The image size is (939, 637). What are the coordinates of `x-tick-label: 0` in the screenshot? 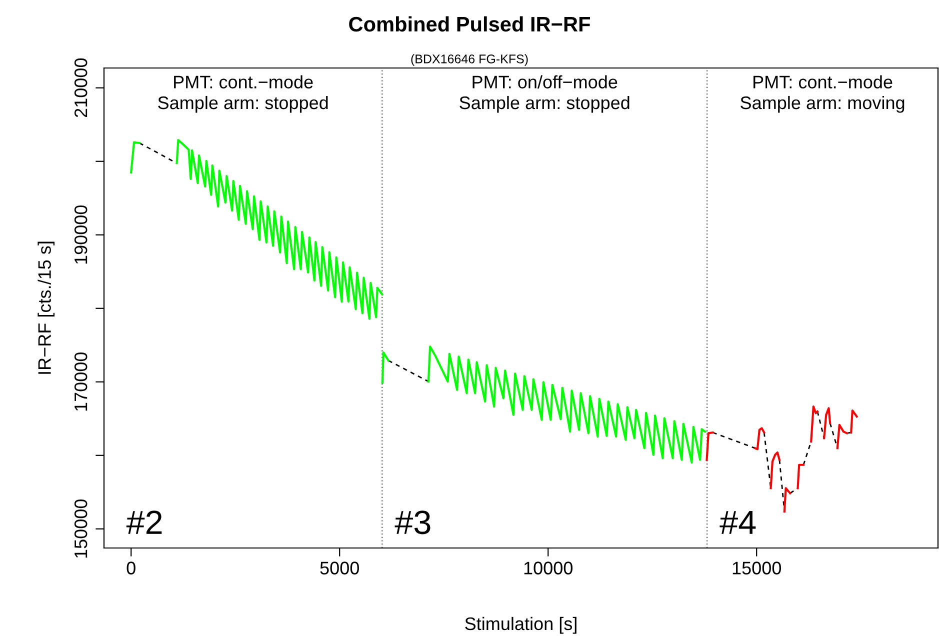 It's located at (131, 568).